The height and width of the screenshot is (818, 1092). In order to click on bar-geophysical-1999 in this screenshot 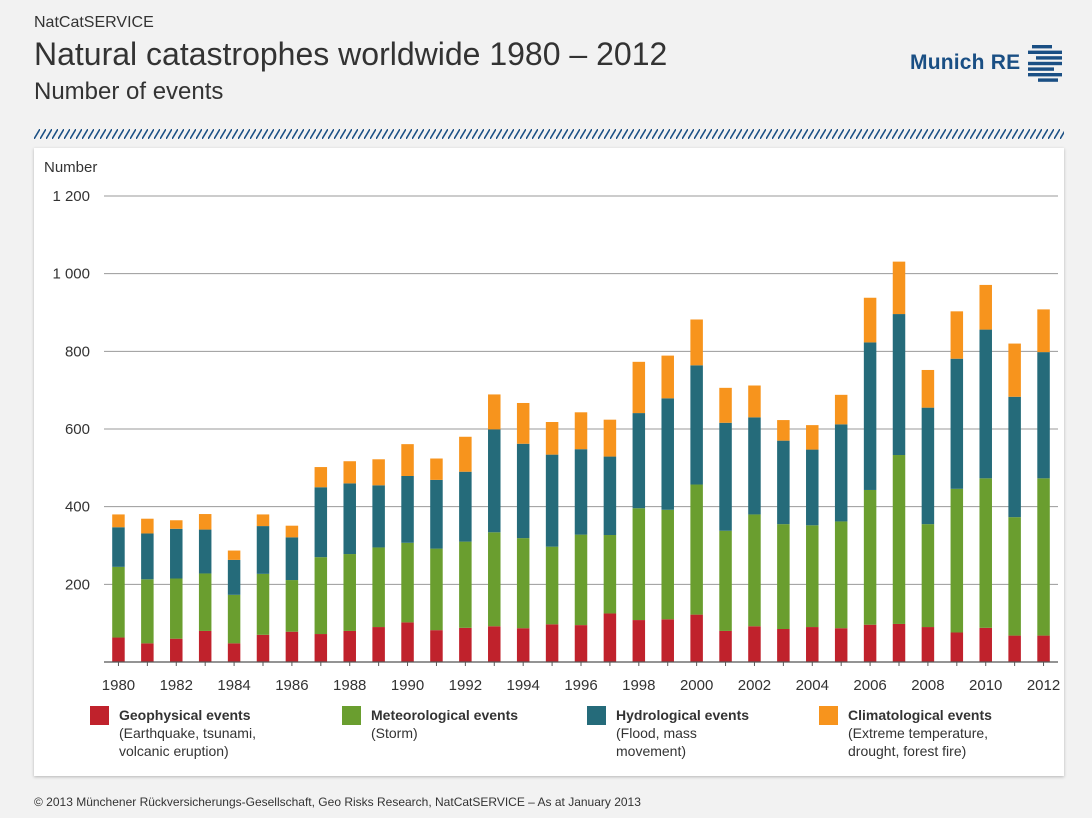, I will do `click(667, 640)`.